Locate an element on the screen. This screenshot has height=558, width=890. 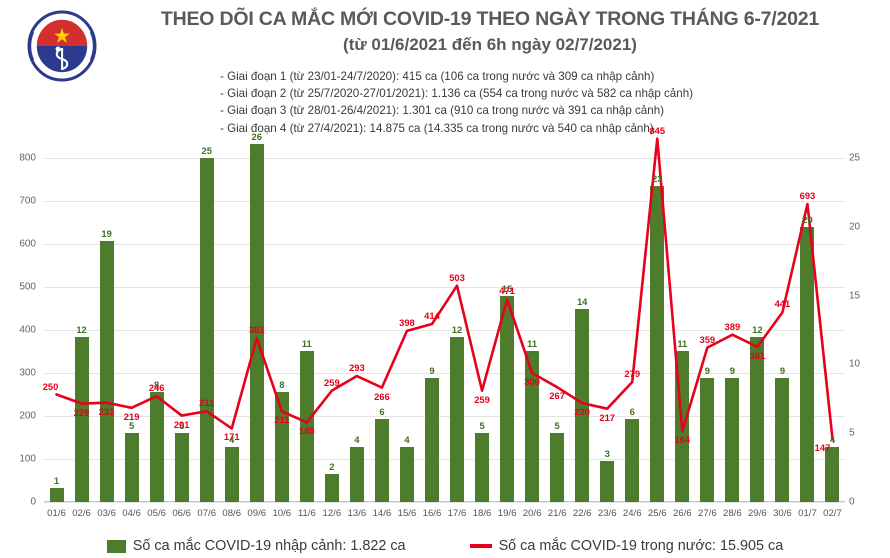
x-axis-tick-label: 05/6 is located at coordinates (156, 513).